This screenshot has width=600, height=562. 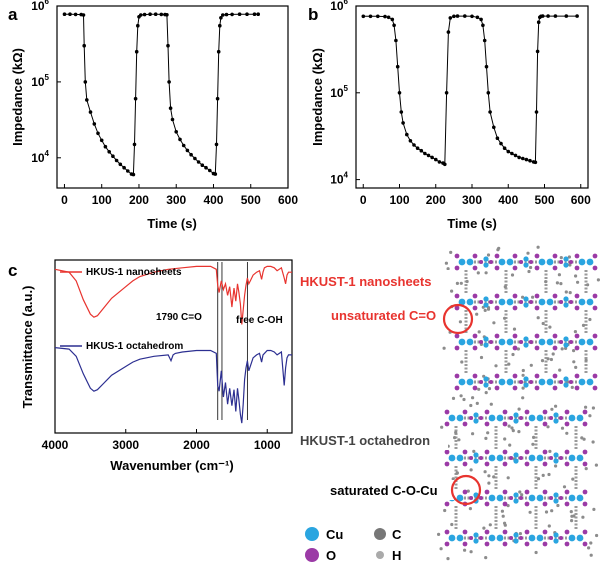 What do you see at coordinates (40, 81) in the screenshot?
I see `a-ytick-label-1: 10⁵` at bounding box center [40, 81].